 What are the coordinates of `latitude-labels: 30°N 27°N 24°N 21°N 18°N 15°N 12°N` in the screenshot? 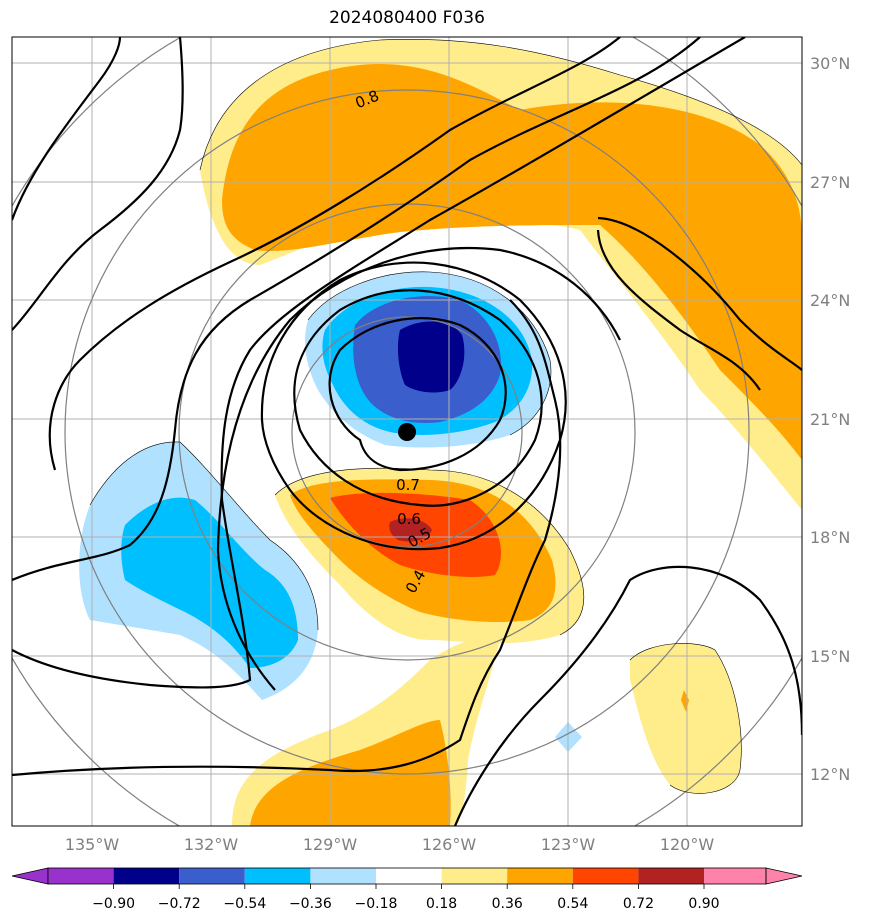 It's located at (830, 419).